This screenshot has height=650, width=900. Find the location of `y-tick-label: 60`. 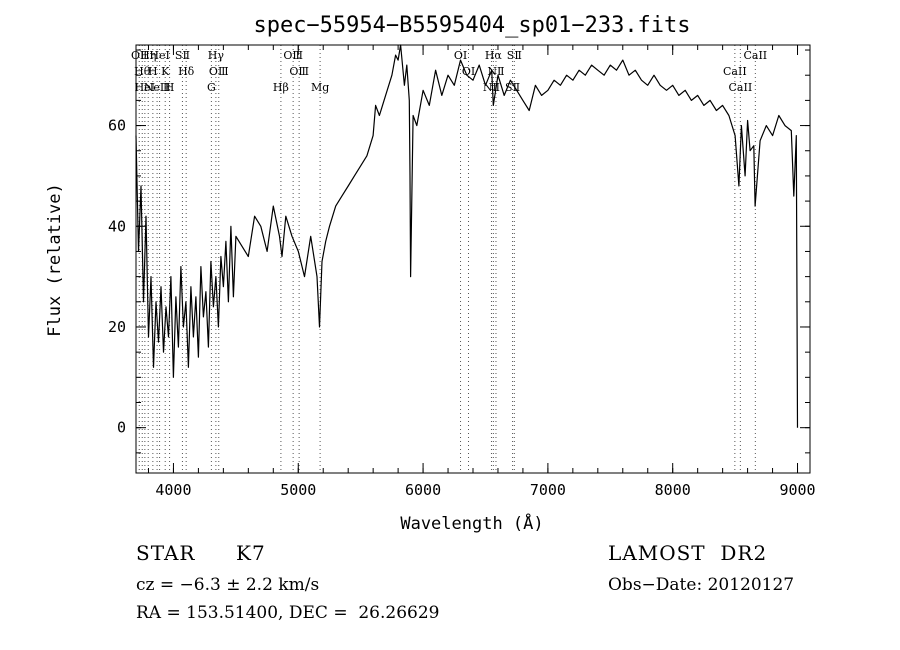

y-tick-label: 60 is located at coordinates (117, 126).